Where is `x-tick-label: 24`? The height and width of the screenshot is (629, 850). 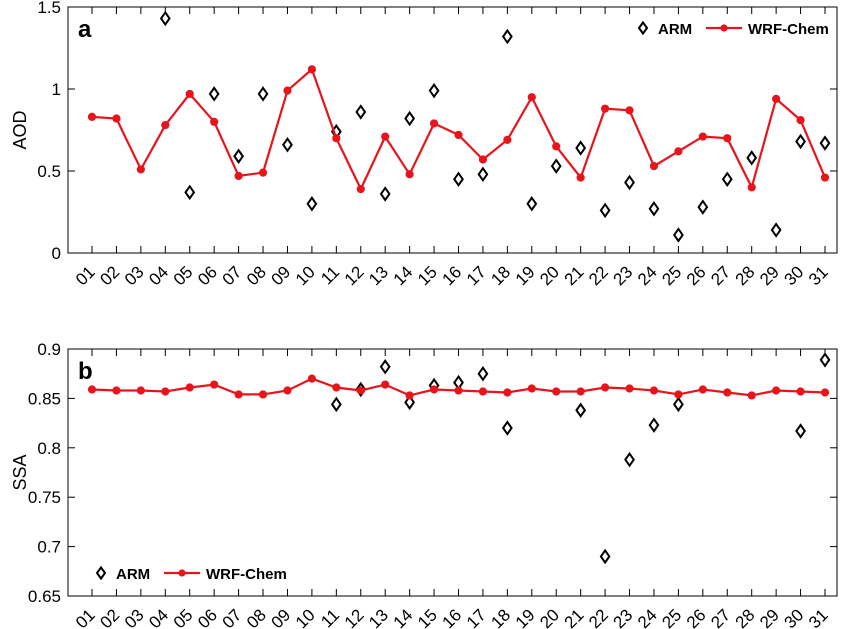
x-tick-label: 24 is located at coordinates (647, 617).